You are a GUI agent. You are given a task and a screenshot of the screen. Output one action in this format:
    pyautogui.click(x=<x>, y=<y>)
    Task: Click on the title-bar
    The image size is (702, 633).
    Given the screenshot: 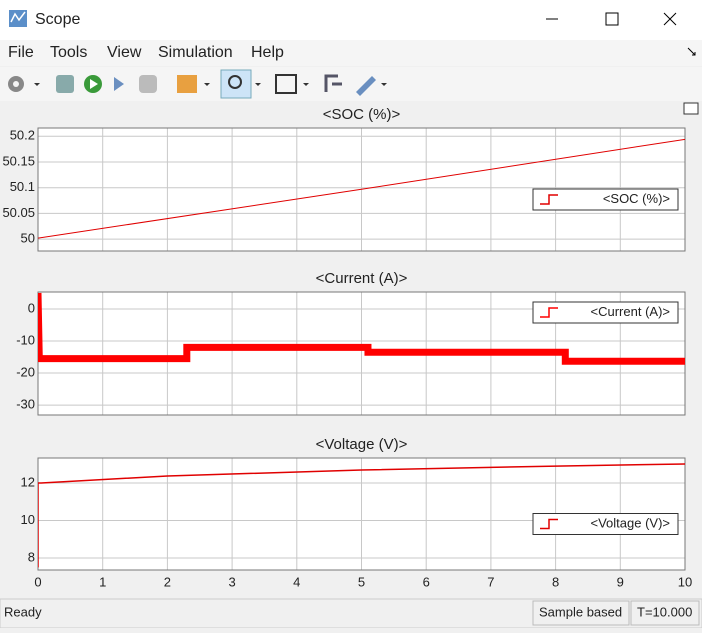 What is the action you would take?
    pyautogui.click(x=351, y=20)
    